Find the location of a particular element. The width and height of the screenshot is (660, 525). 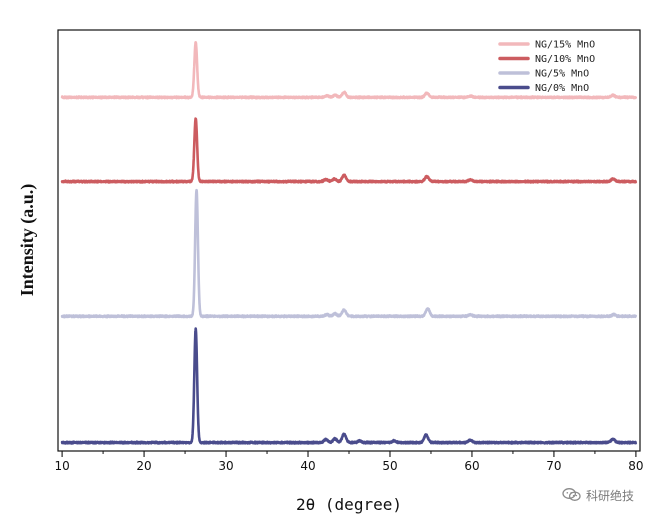

wechat-icon is located at coordinates (571, 494).